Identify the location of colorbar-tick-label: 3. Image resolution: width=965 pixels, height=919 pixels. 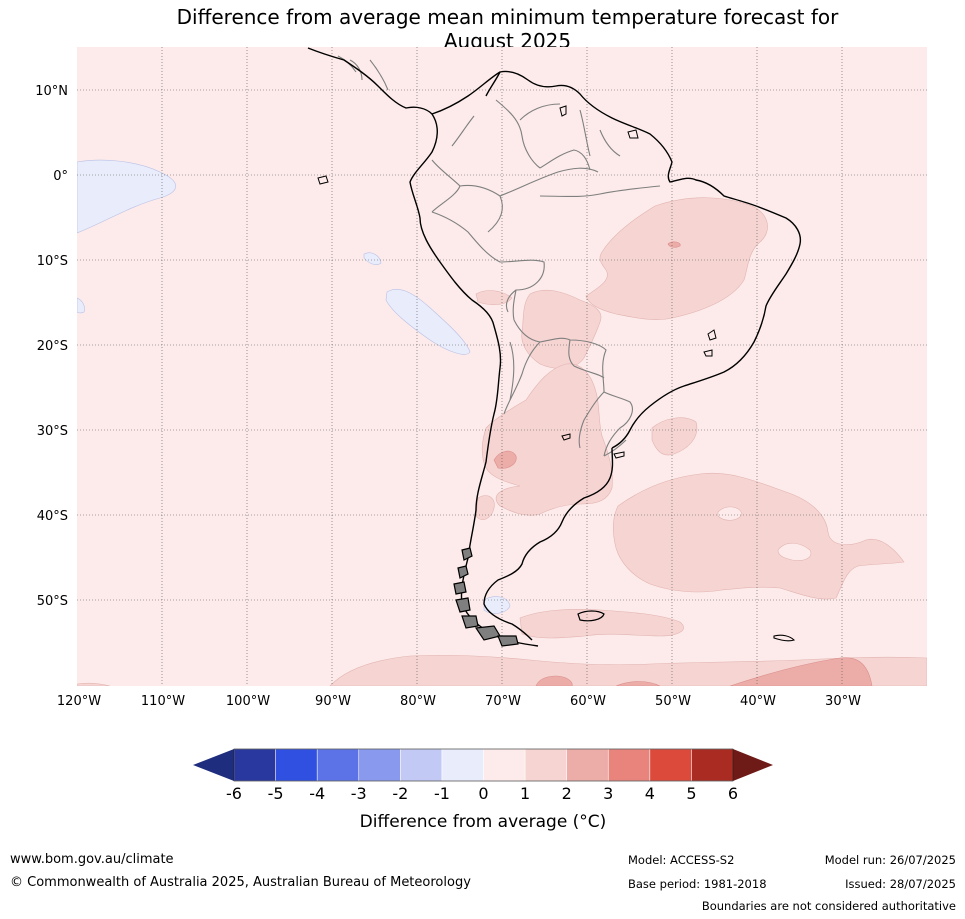
(608, 793).